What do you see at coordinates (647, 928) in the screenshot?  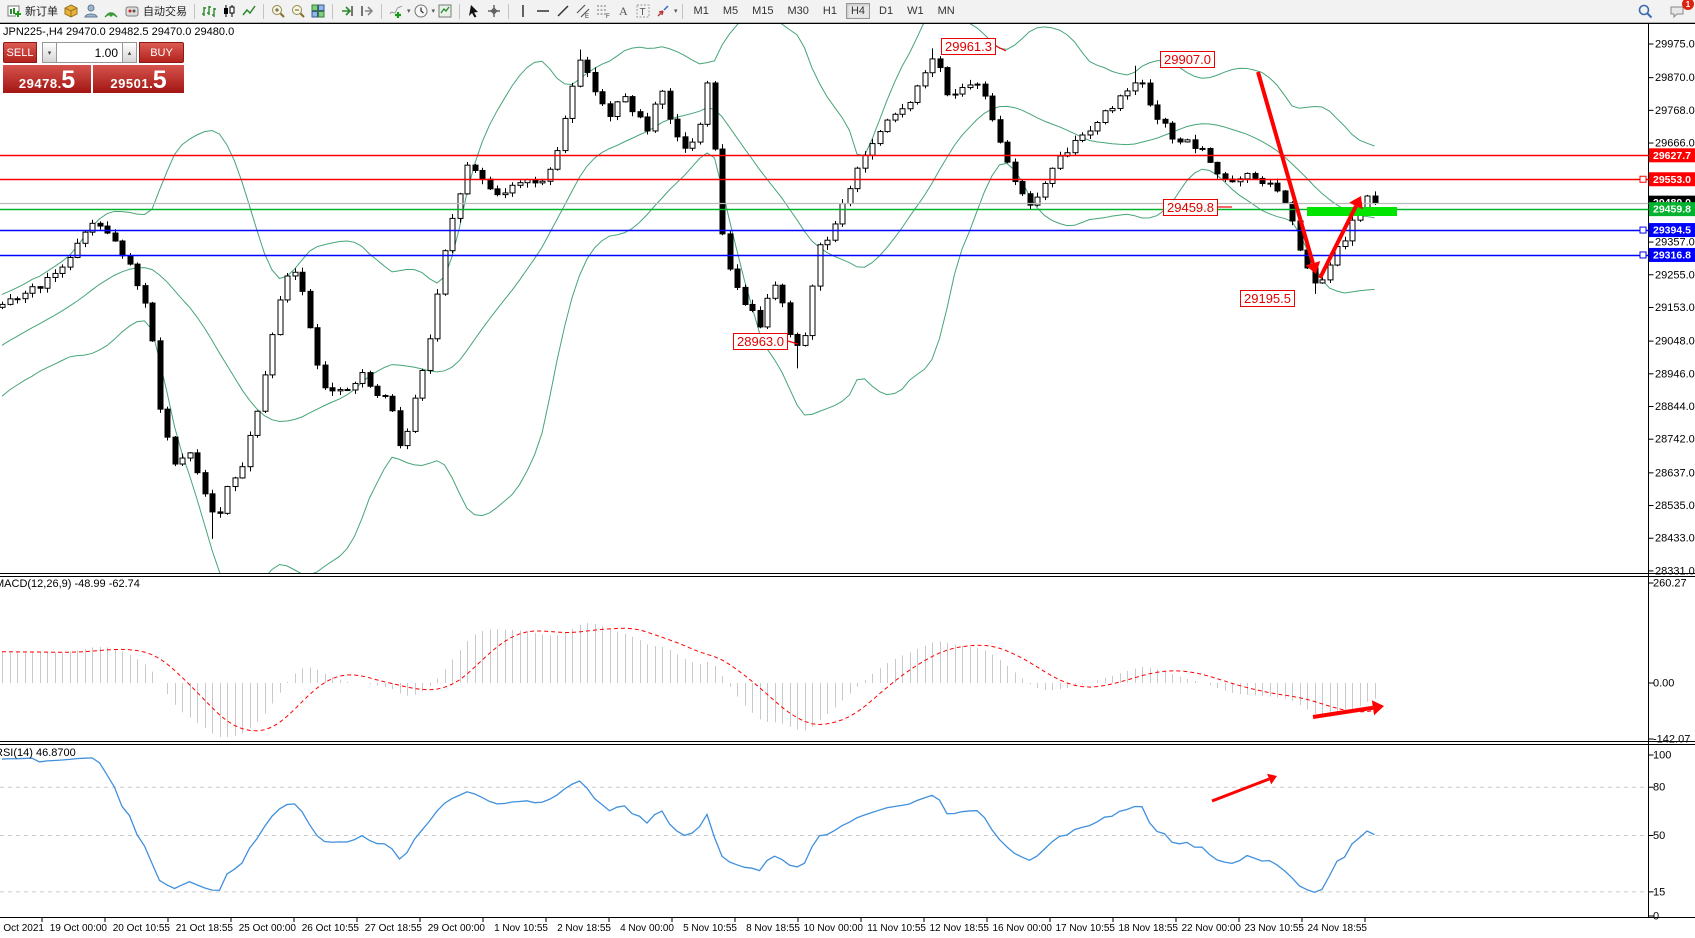 I see `time-axis-label: 4 Nov 00:00` at bounding box center [647, 928].